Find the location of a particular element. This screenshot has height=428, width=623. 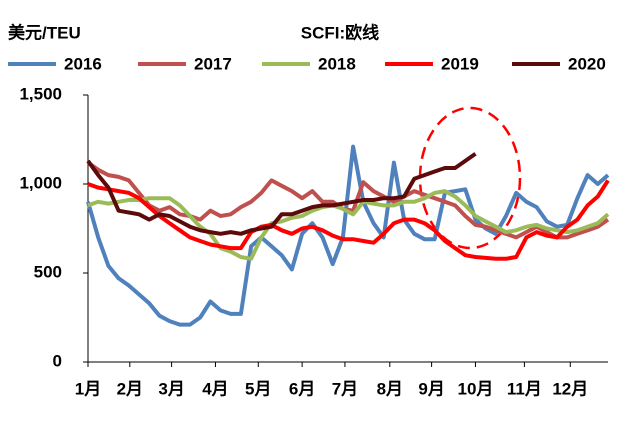

x-tick-label: 6月 is located at coordinates (302, 388).